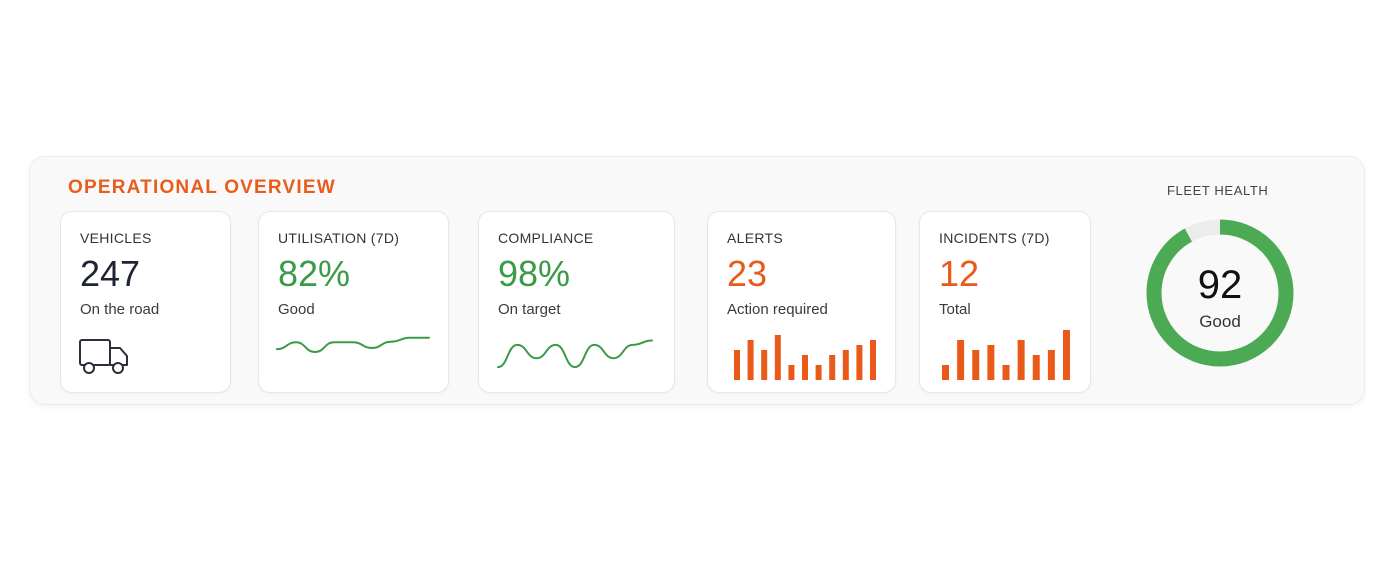 Image resolution: width=1400 pixels, height=572 pixels. What do you see at coordinates (576, 302) in the screenshot?
I see `compliance-card: COMPLIANCE 98% On target` at bounding box center [576, 302].